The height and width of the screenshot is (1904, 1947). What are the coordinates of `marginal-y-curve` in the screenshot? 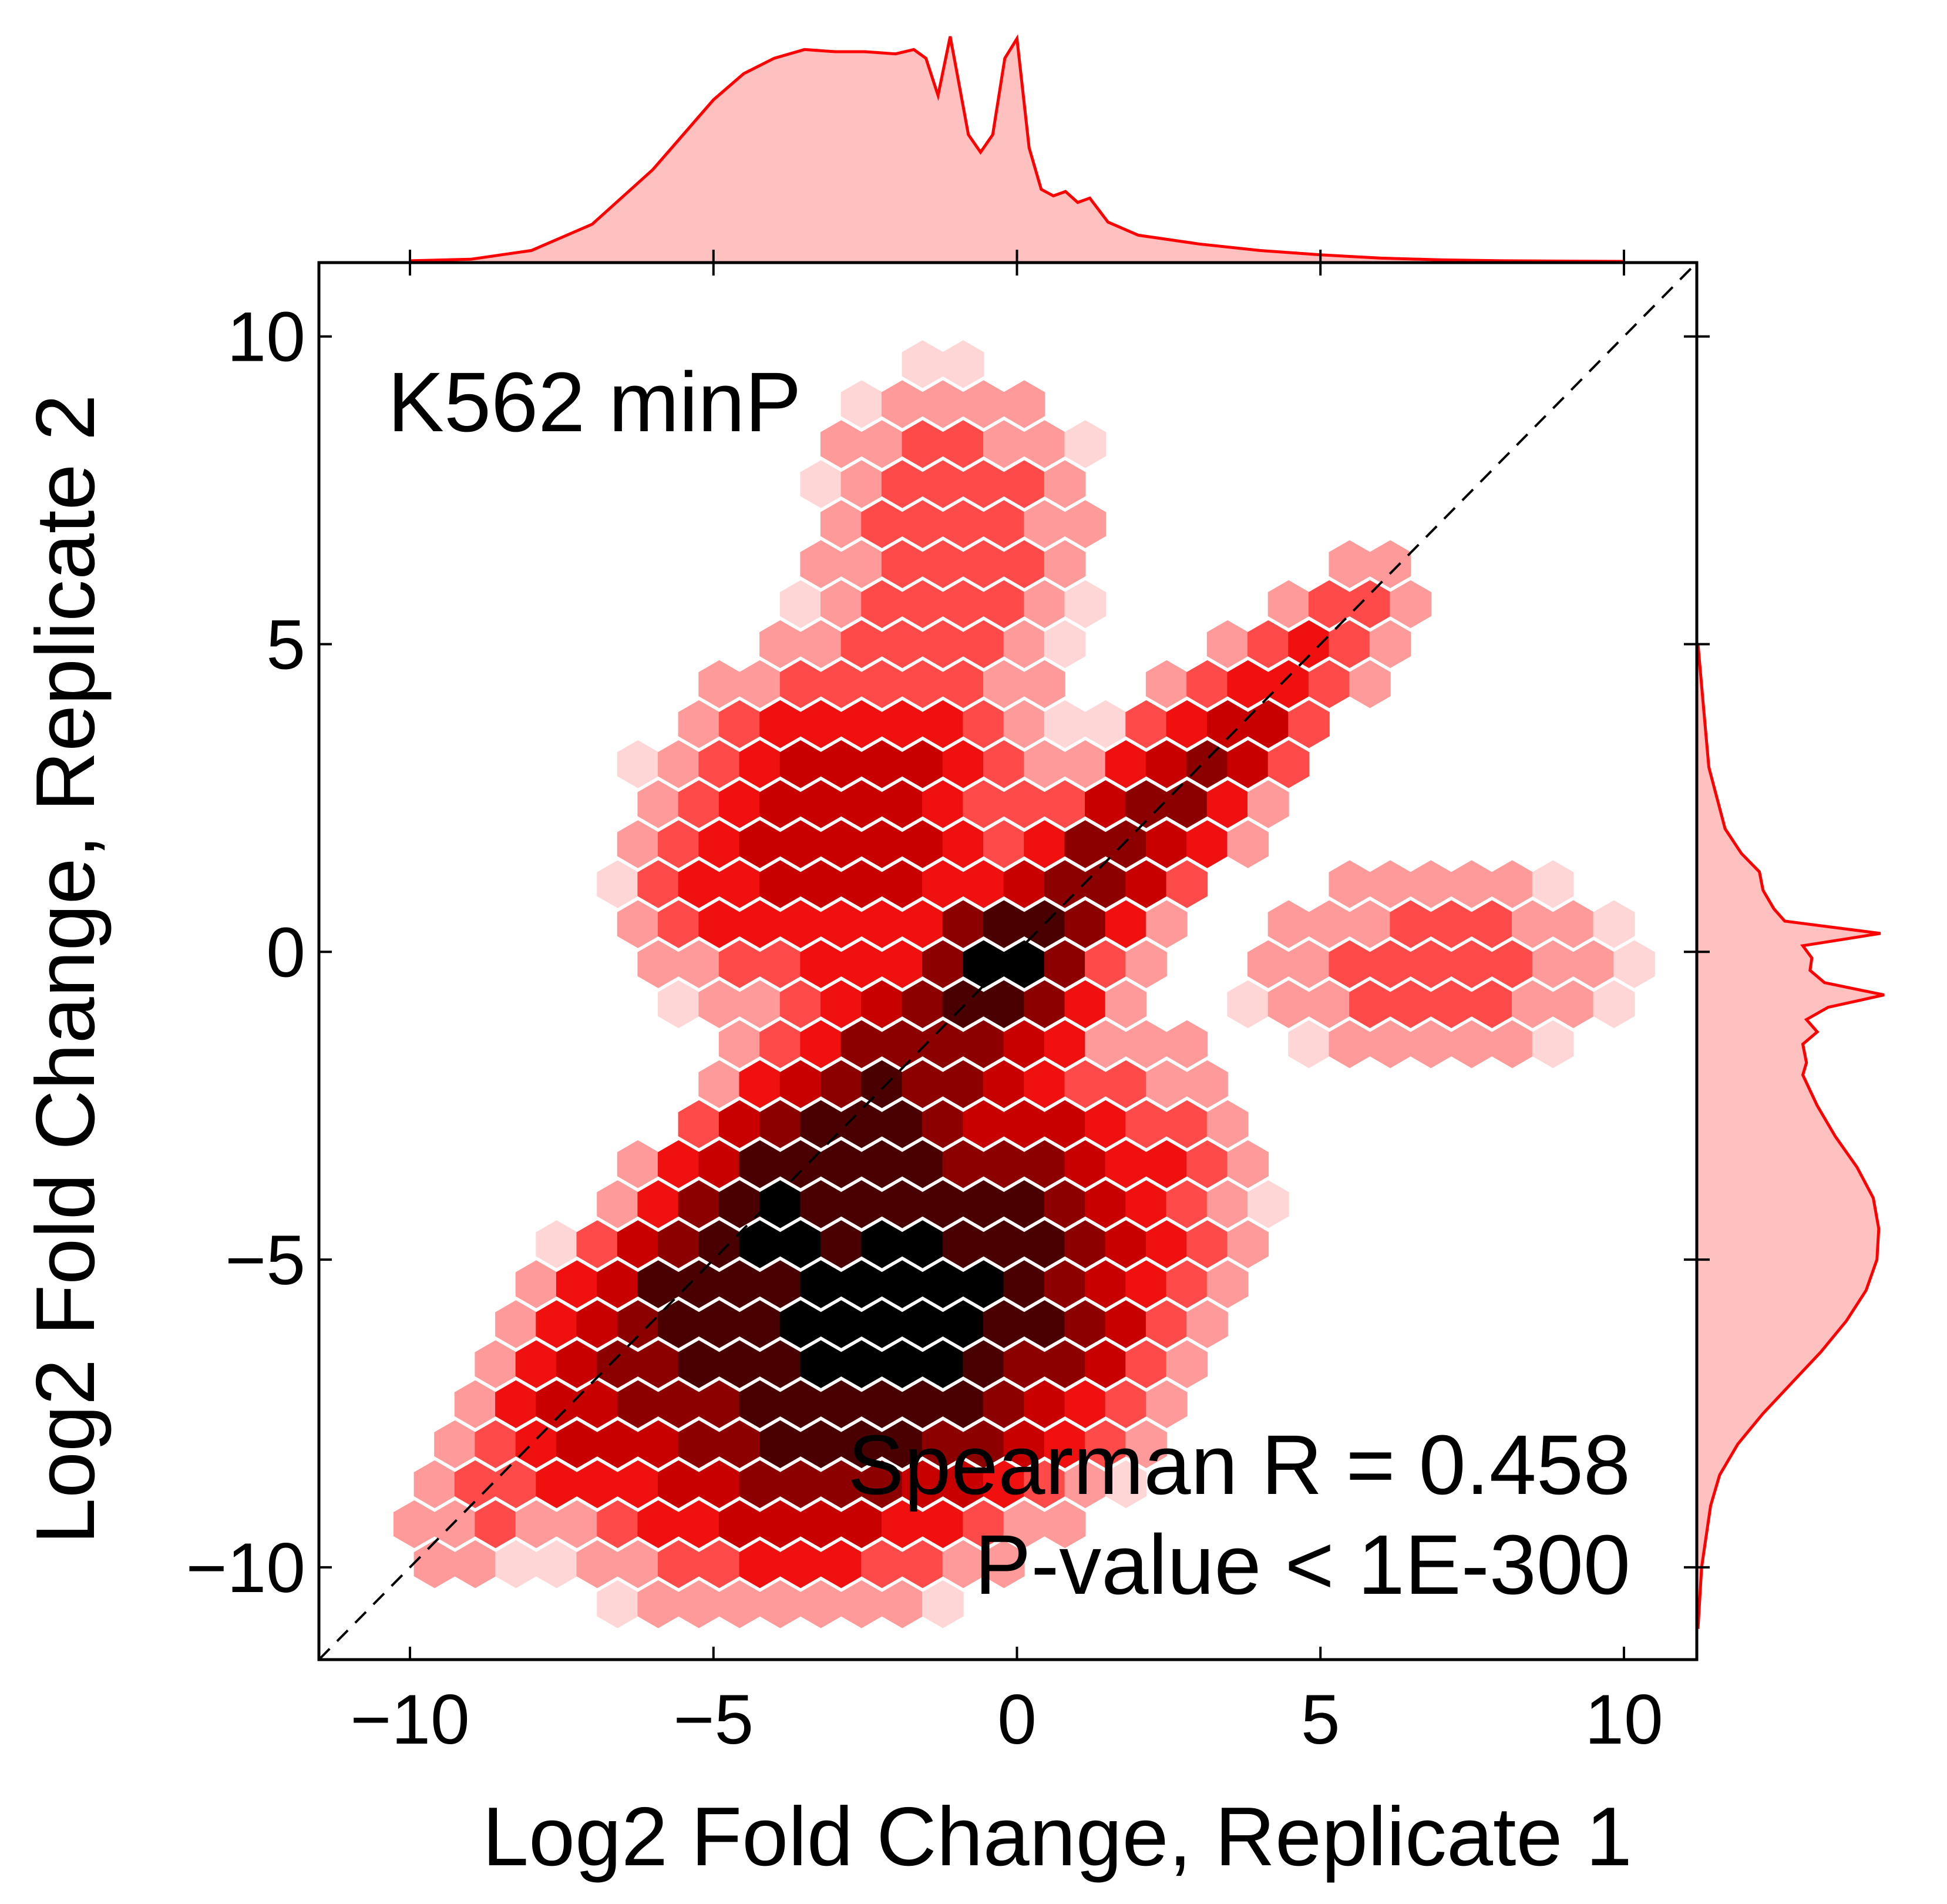 It's located at (1791, 1136).